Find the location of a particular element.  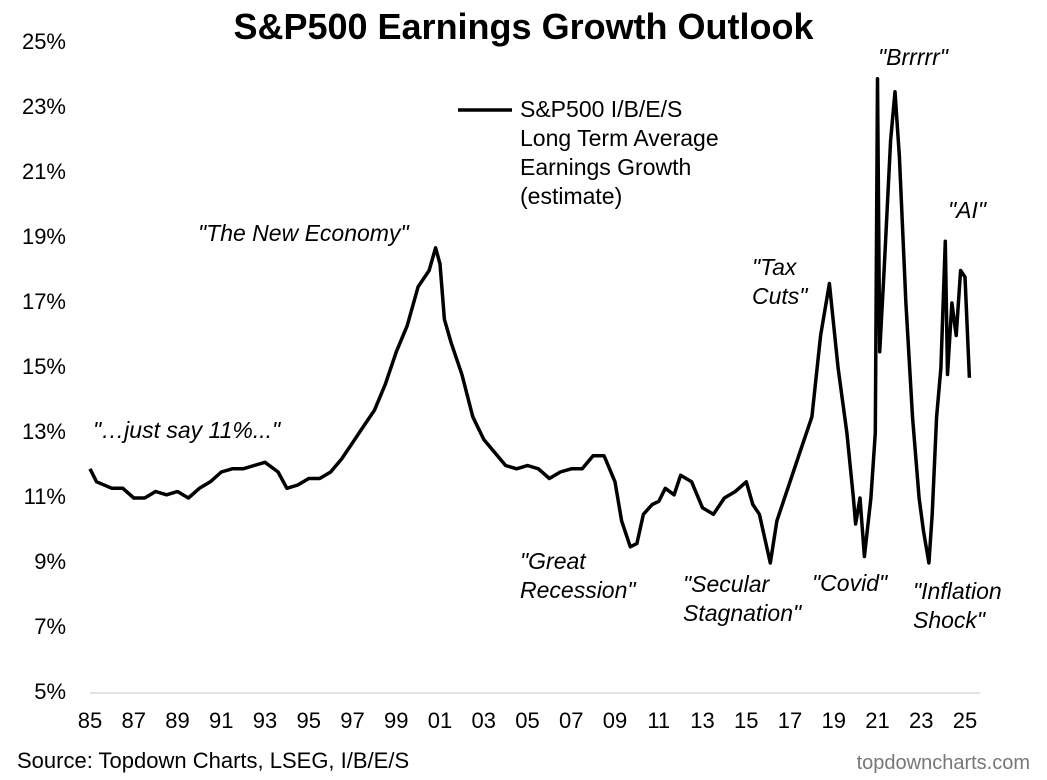

annotation: "The New Economy" is located at coordinates (303, 233).